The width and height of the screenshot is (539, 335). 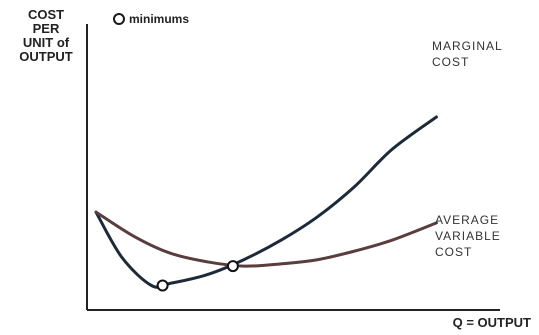 I want to click on average-variable-cost-label: AVERAGE VARIABLE COST, so click(x=468, y=236).